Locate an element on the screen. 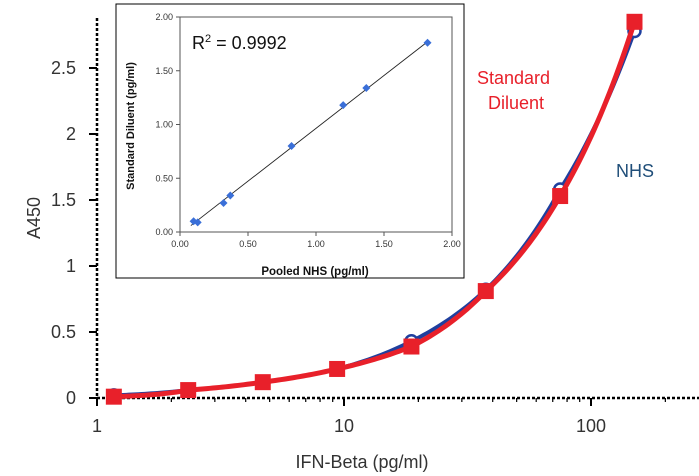 Image resolution: width=699 pixels, height=476 pixels. inset-r-squared-base: R is located at coordinates (198, 43).